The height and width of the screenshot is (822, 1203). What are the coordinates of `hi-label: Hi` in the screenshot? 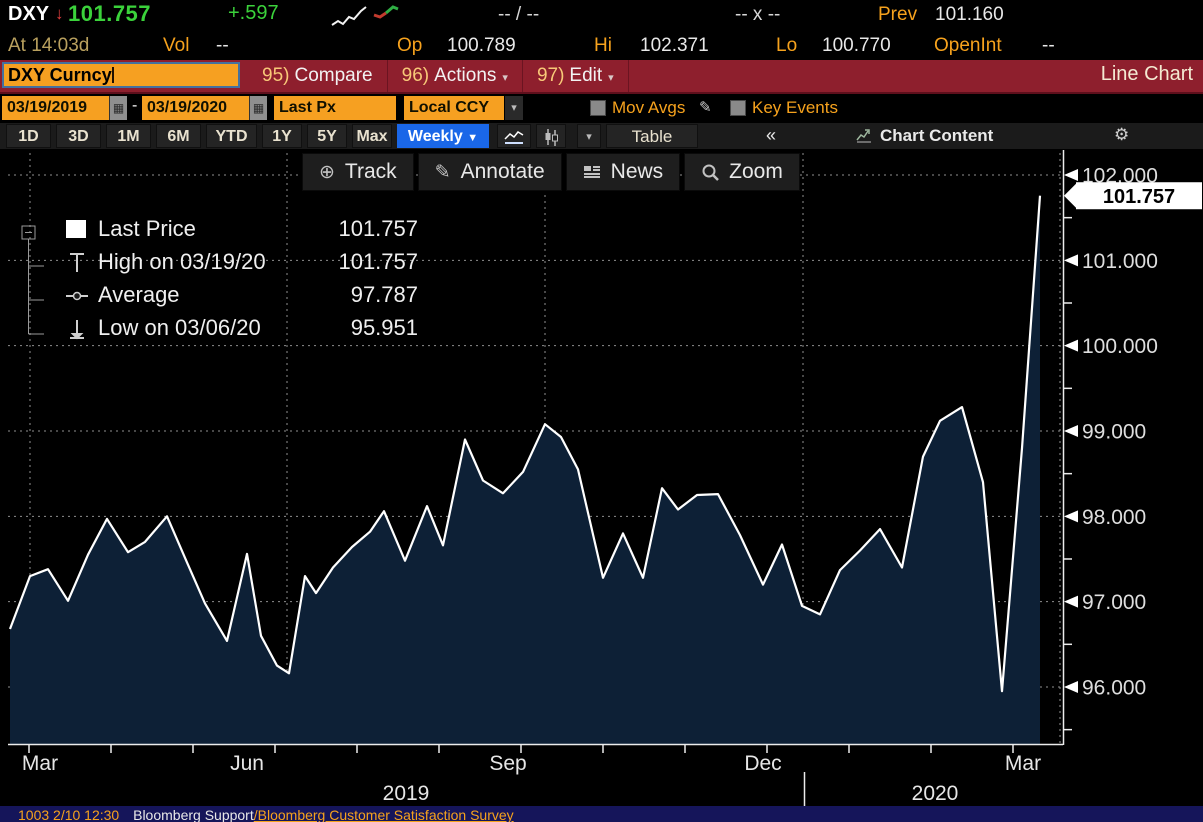 It's located at (603, 45).